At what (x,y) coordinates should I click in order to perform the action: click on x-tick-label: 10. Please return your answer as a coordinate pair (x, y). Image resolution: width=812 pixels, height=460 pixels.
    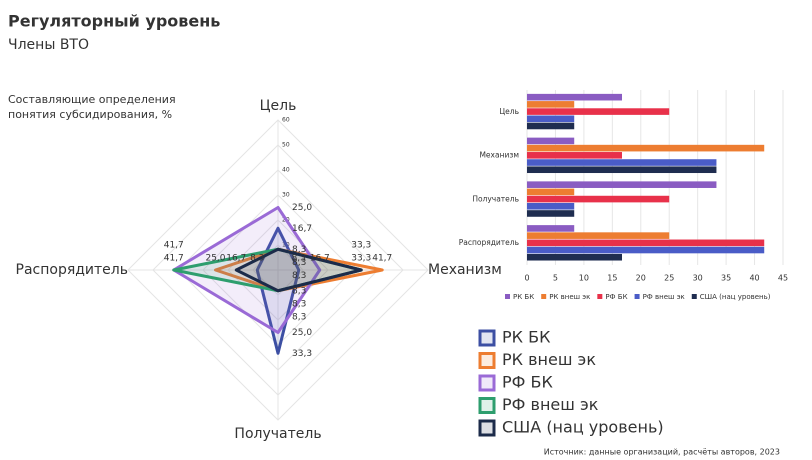
    Looking at the image, I should click on (584, 278).